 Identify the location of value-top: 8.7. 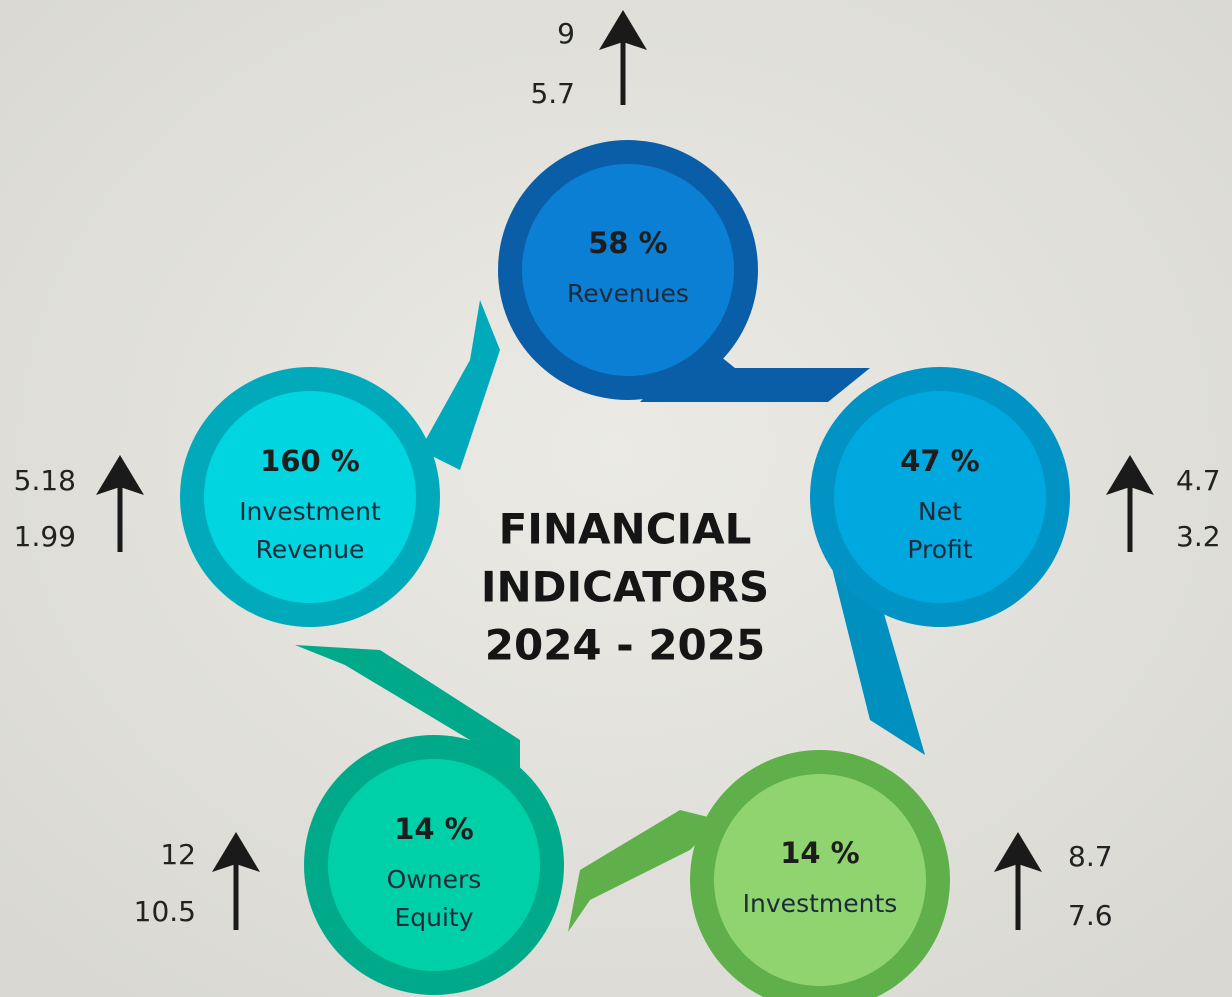
(1090, 856).